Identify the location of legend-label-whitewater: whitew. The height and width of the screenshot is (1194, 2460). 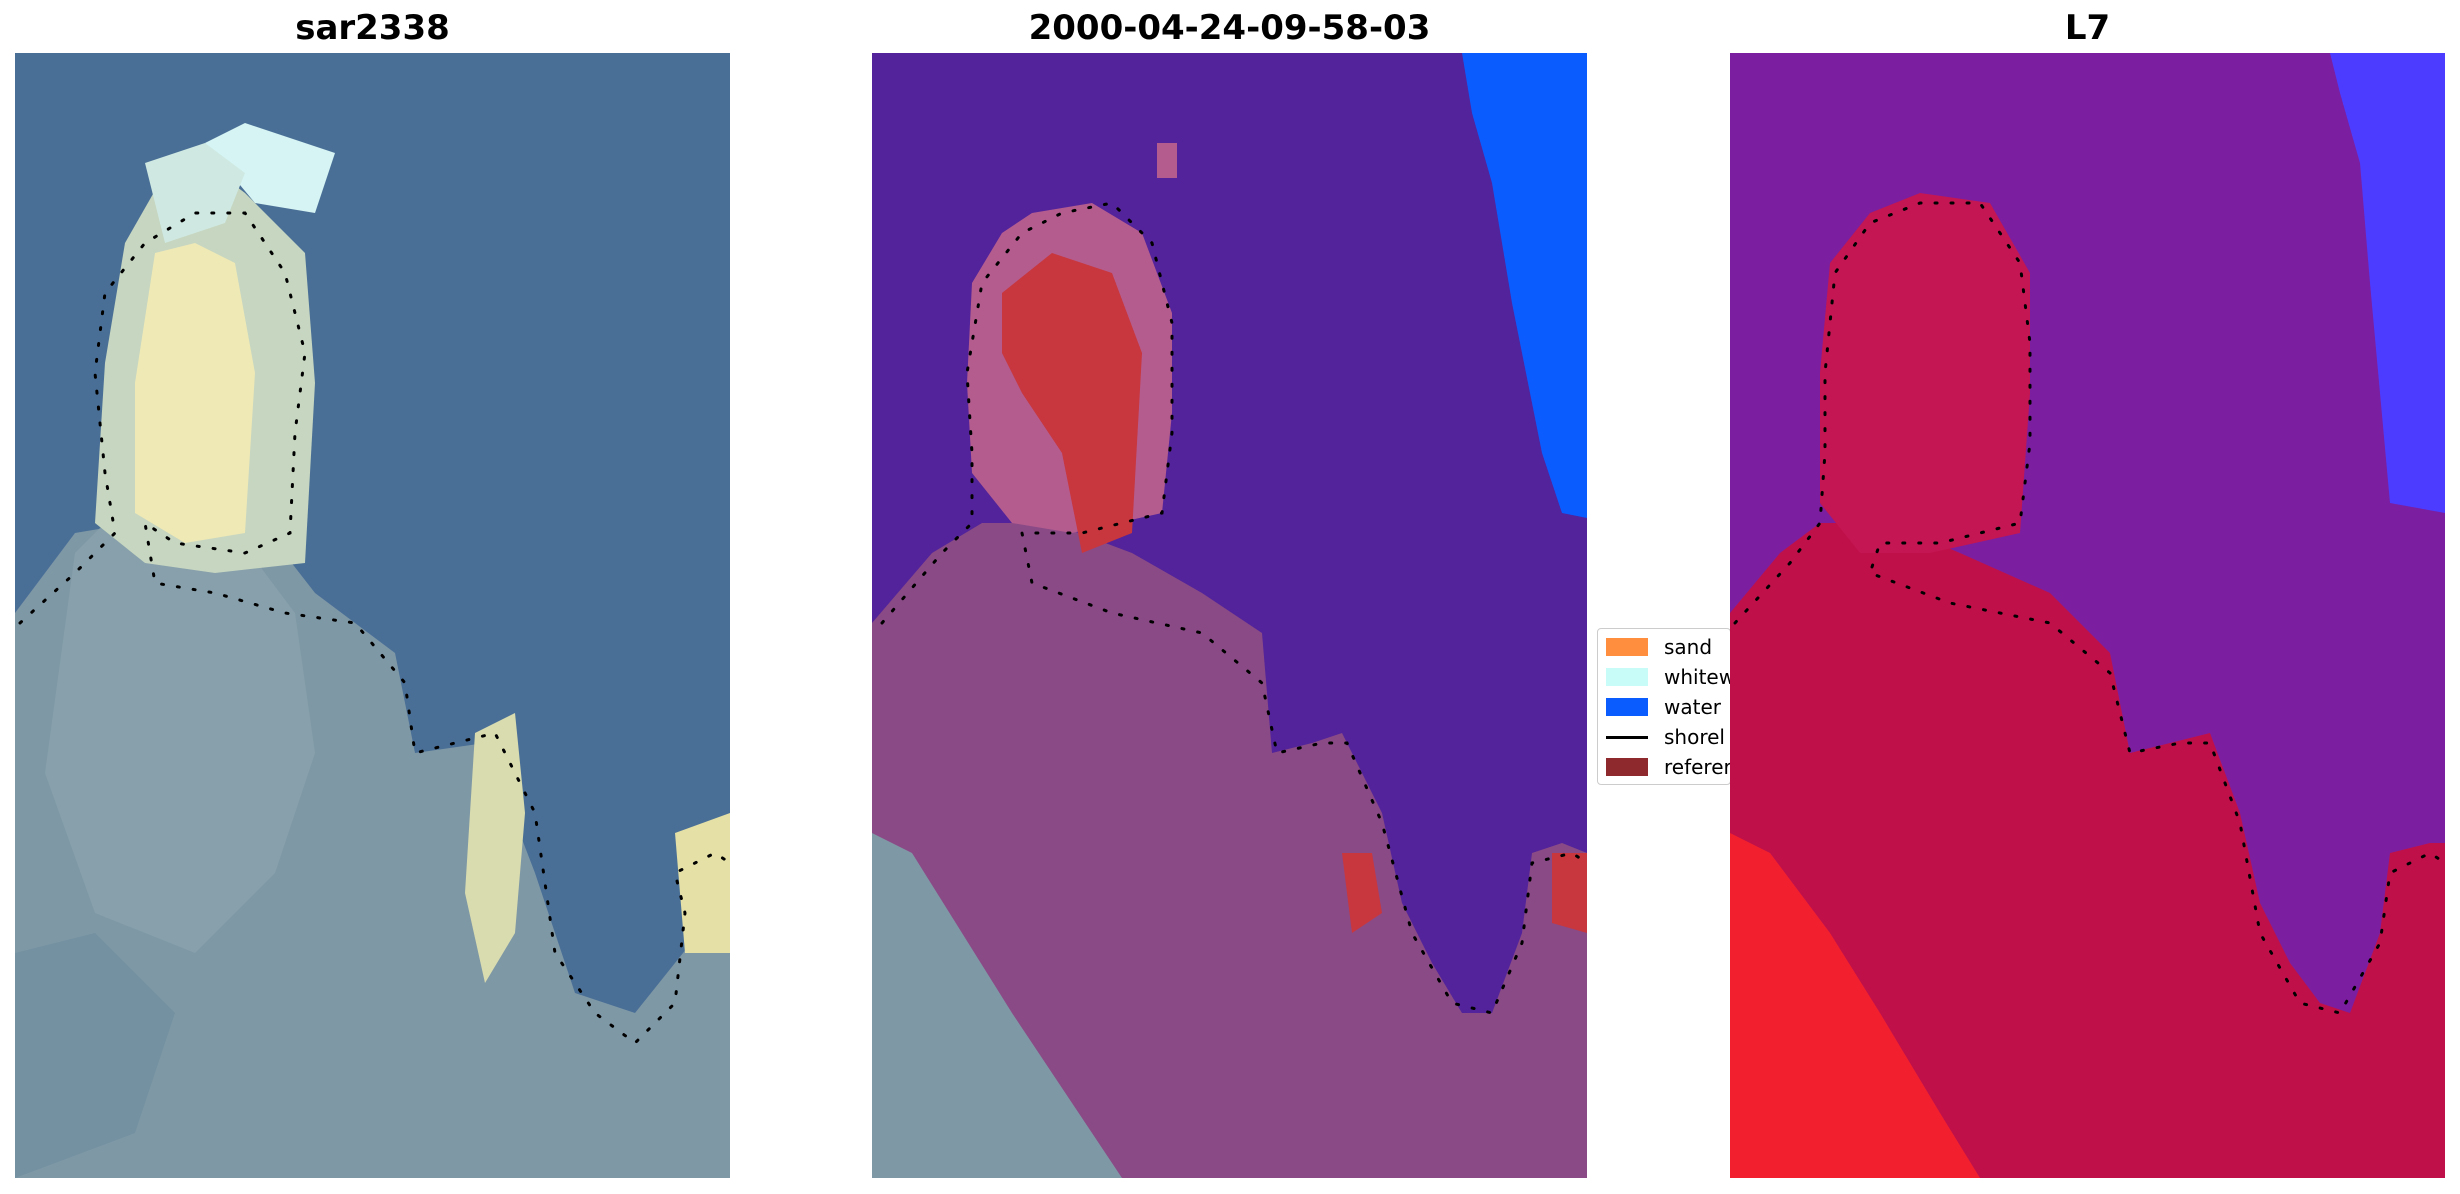
(1697, 677).